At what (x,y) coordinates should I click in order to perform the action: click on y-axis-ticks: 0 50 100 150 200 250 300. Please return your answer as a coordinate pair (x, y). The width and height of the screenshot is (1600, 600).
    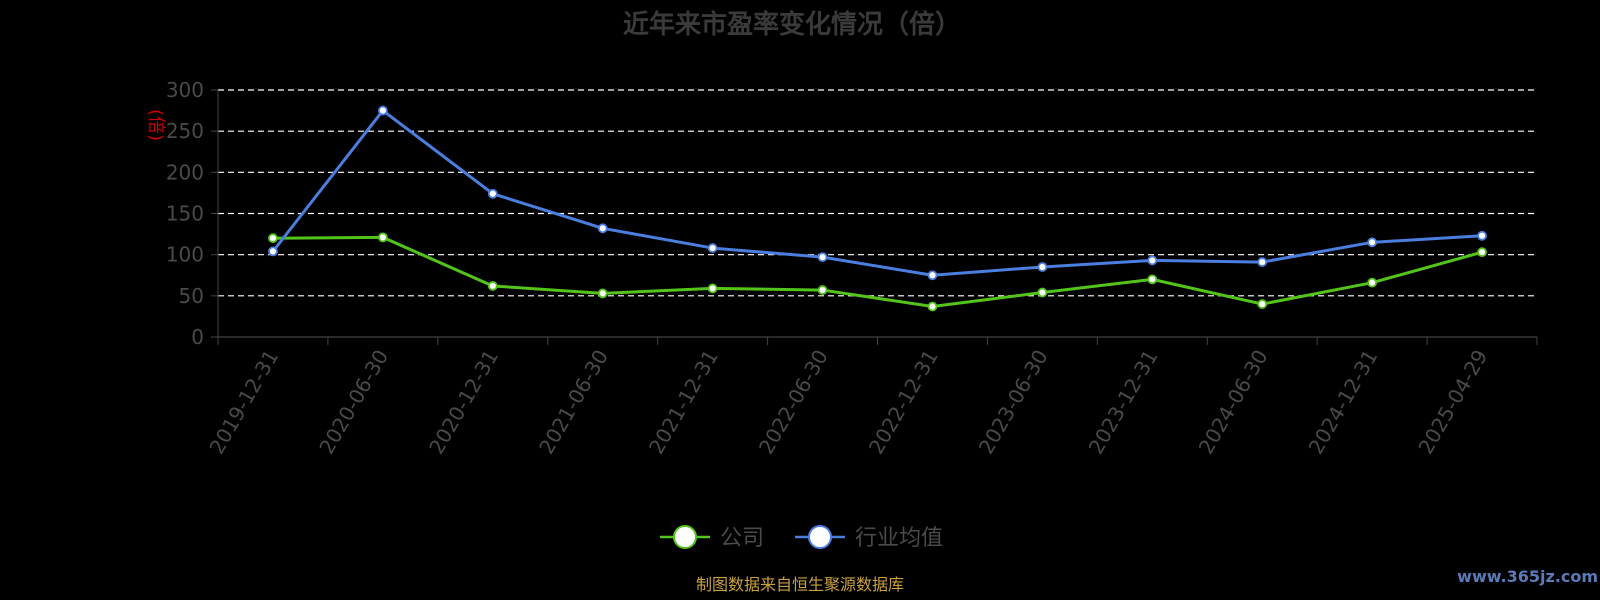
    Looking at the image, I should click on (192, 213).